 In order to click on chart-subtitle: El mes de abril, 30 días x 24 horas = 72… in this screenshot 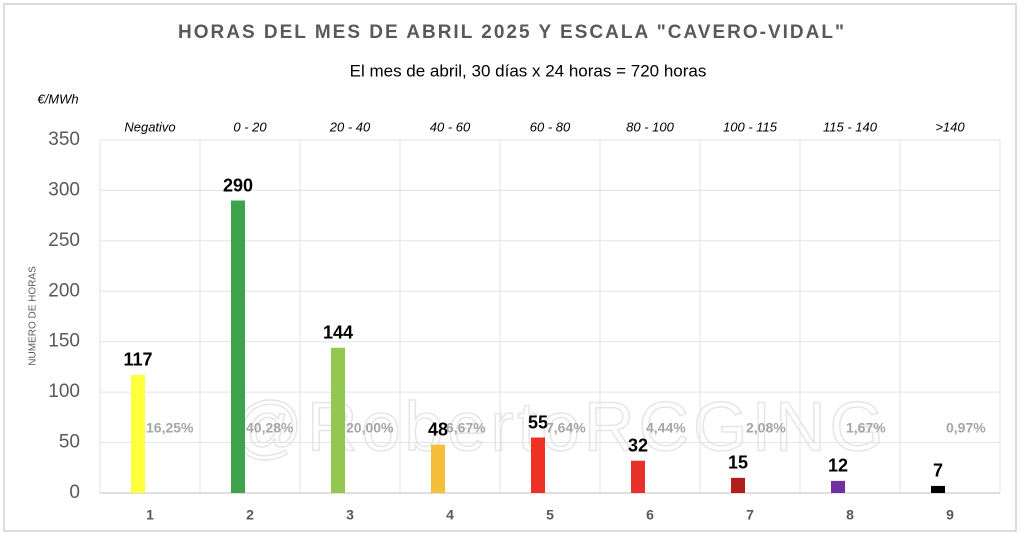, I will do `click(528, 70)`.